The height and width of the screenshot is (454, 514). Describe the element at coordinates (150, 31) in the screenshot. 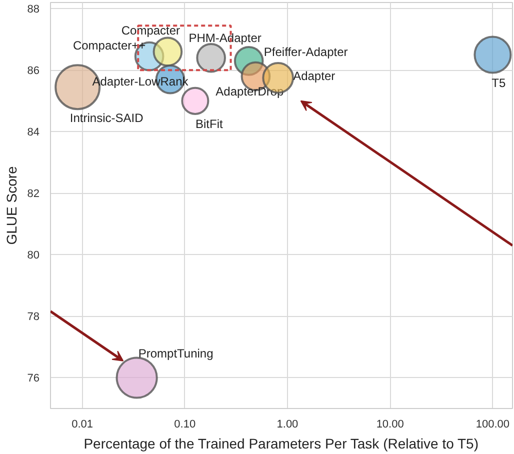

I see `series-label: Compacter` at that location.